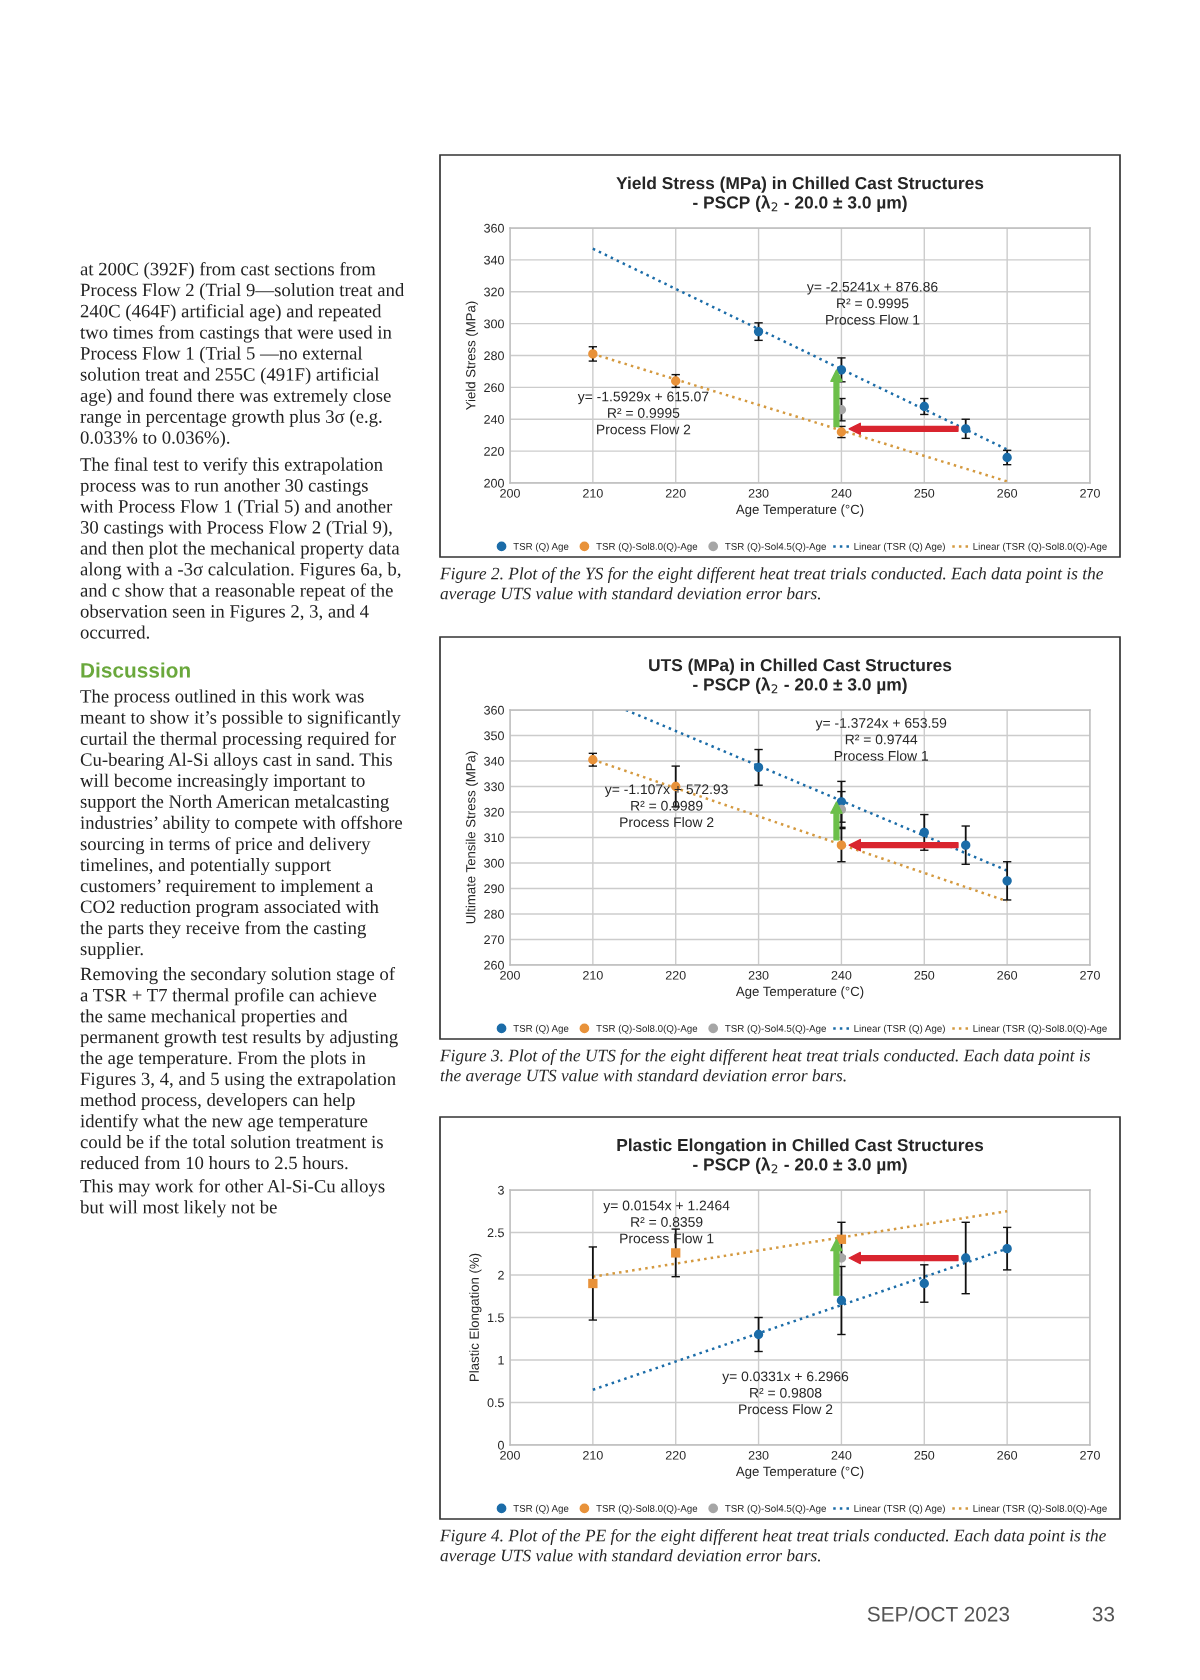  Describe the element at coordinates (135, 670) in the screenshot. I see `text: Discussion` at that location.